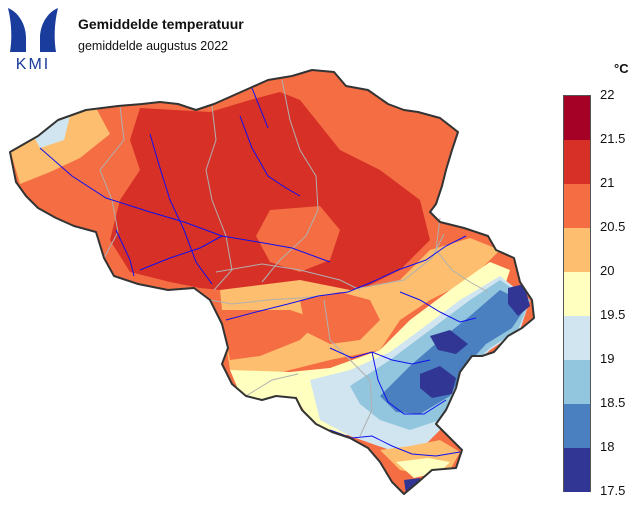 The image size is (640, 507). What do you see at coordinates (613, 226) in the screenshot?
I see `legend-tick-label: 20.5` at bounding box center [613, 226].